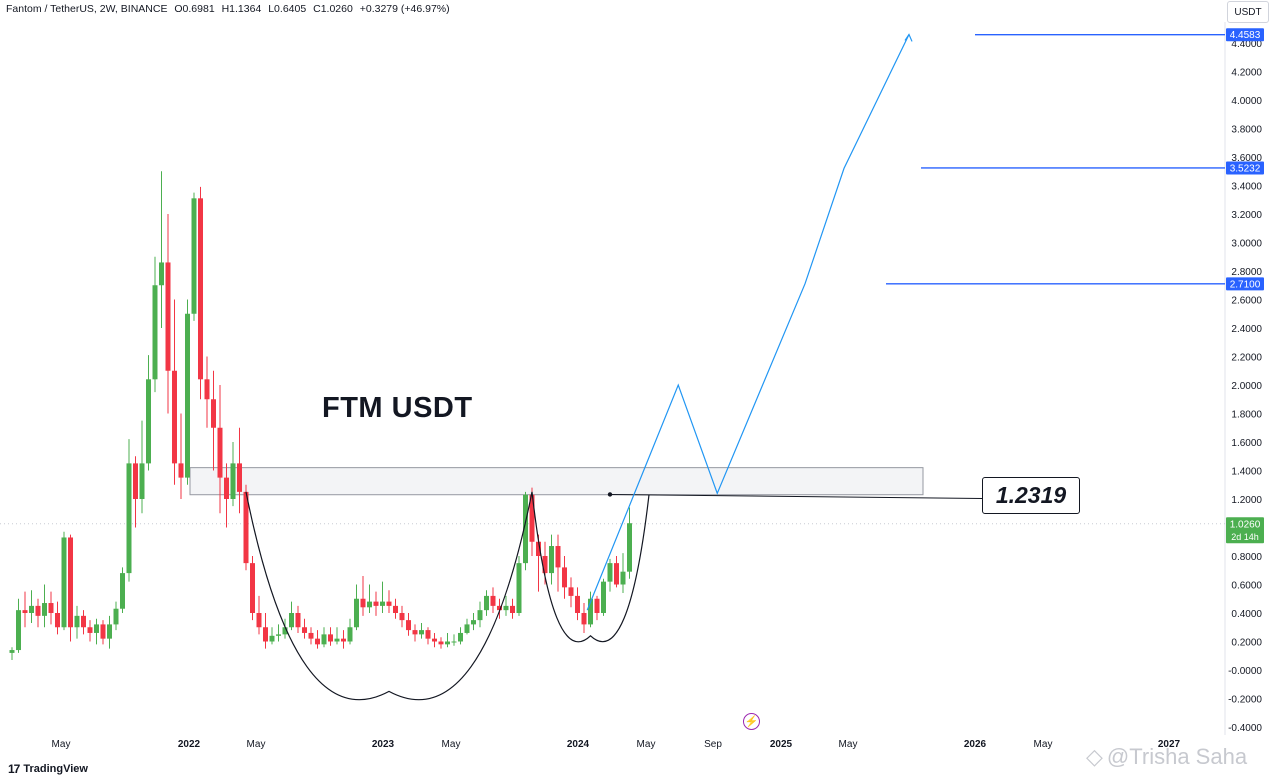  What do you see at coordinates (48, 769) in the screenshot?
I see `tradingview-logo: 17 TradingView` at bounding box center [48, 769].